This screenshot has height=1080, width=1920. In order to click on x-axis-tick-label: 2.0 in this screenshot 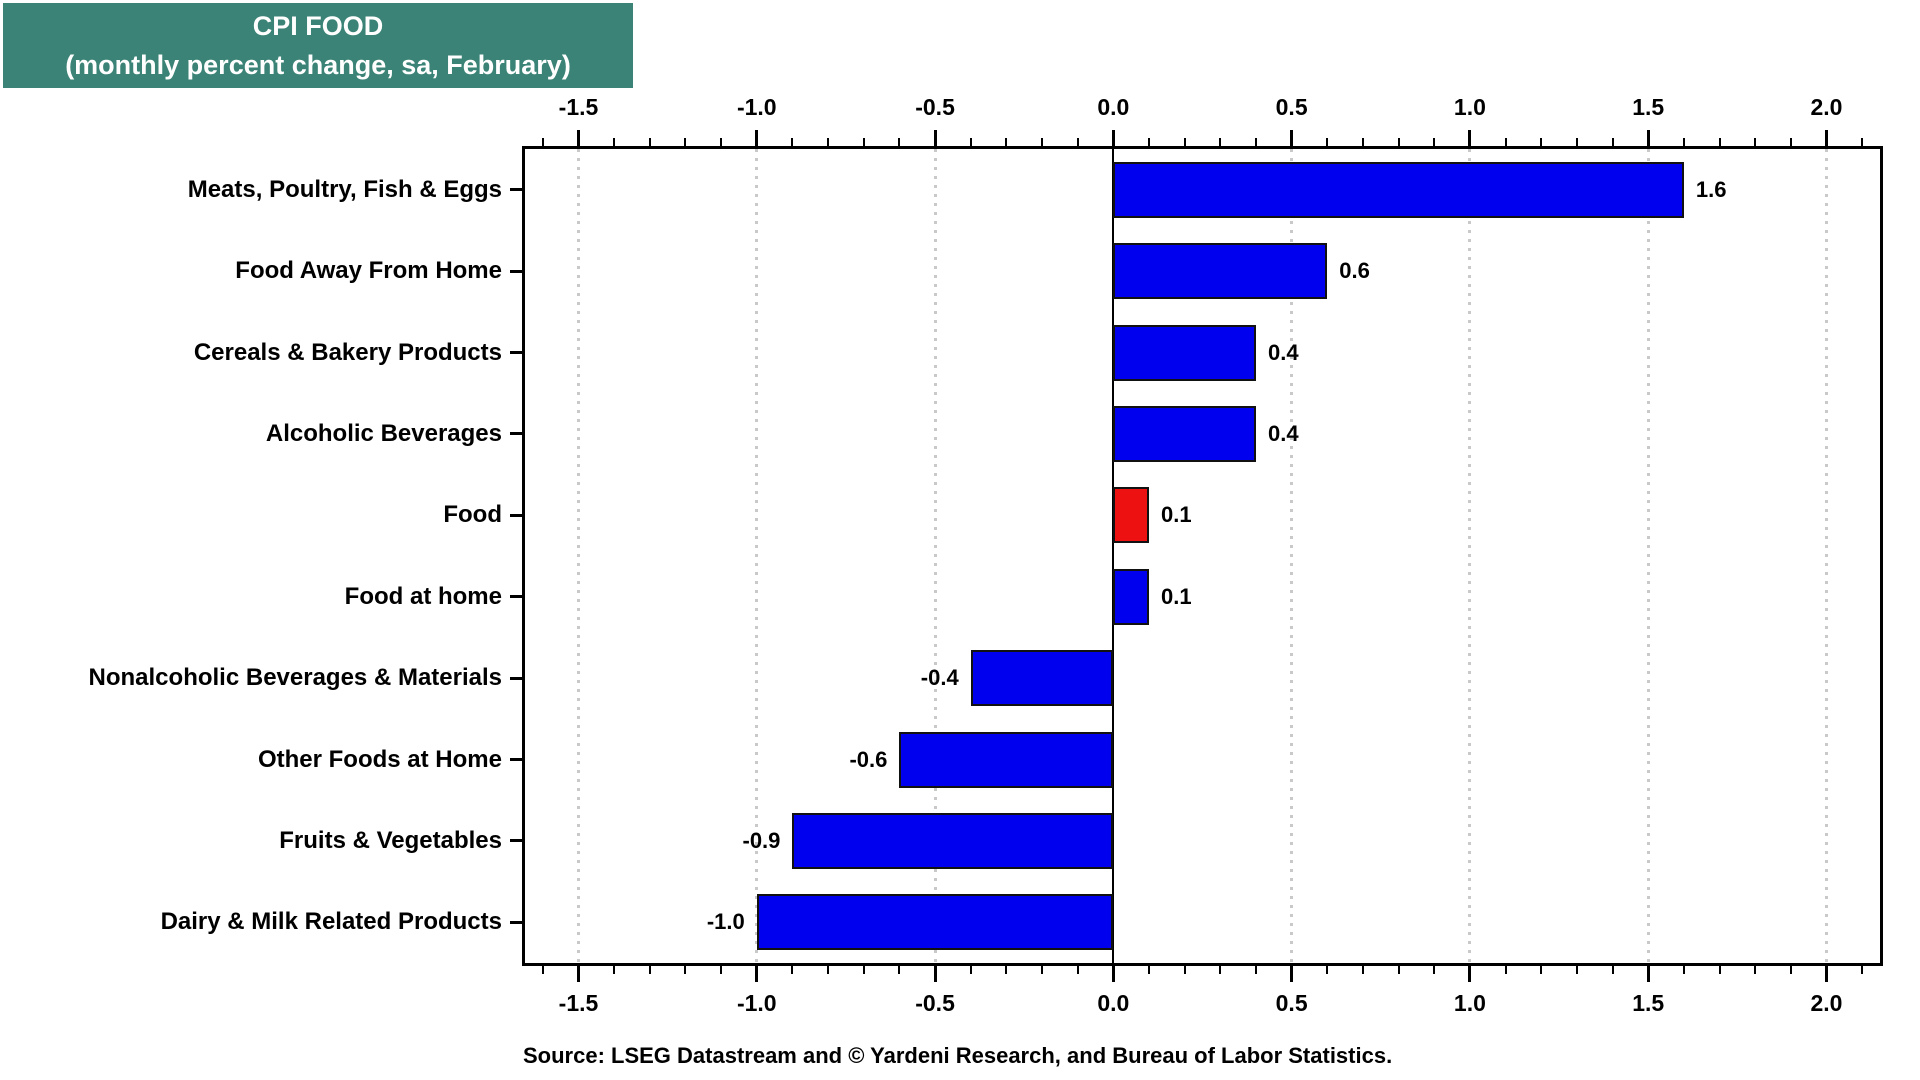, I will do `click(1826, 1003)`.